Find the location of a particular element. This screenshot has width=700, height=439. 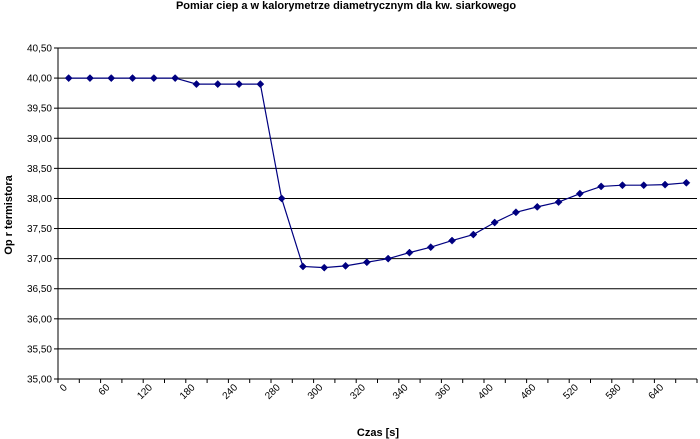

x-tick-label: 120 is located at coordinates (145, 392).